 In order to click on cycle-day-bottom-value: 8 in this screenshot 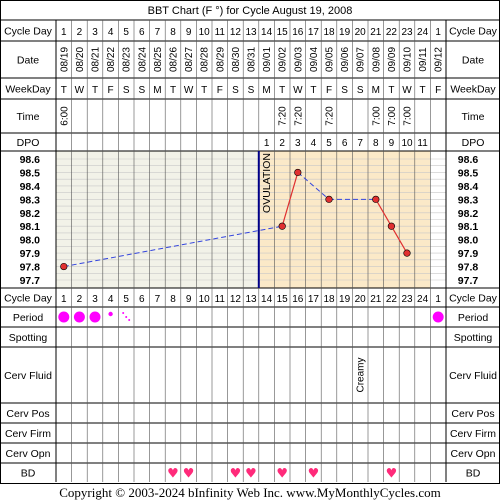, I will do `click(173, 299)`.